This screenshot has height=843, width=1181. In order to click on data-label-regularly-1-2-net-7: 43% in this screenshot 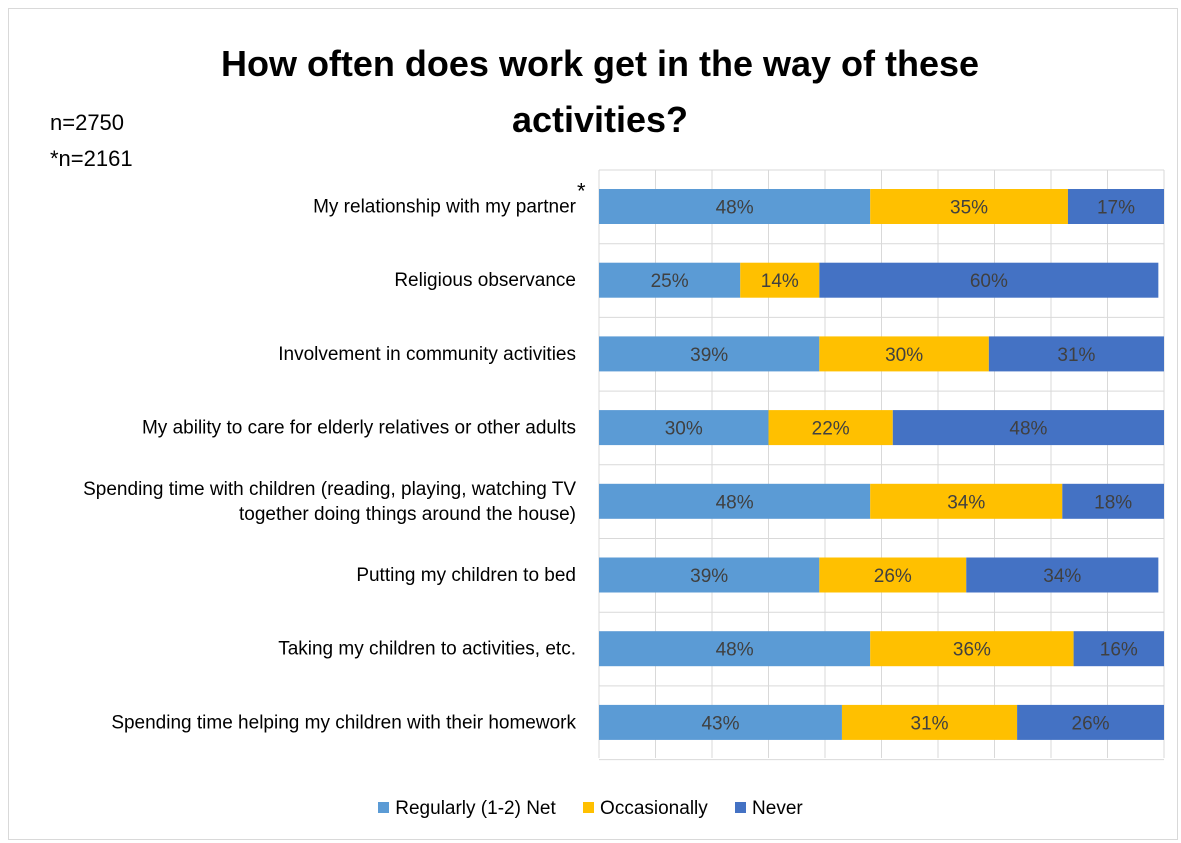, I will do `click(720, 723)`.